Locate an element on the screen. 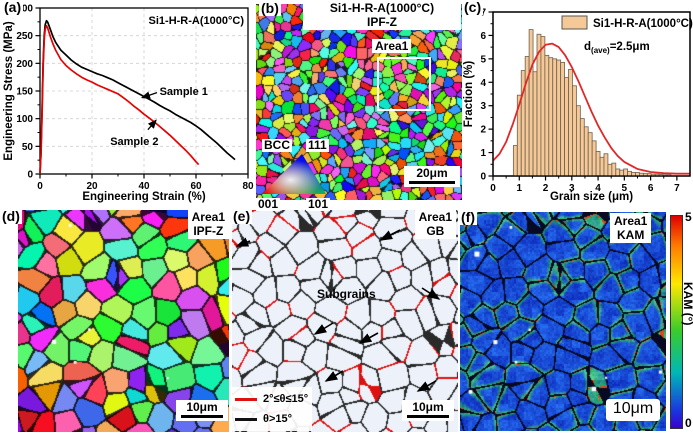 The image size is (693, 436). panel-d-title-line1: Area1 is located at coordinates (208, 217).